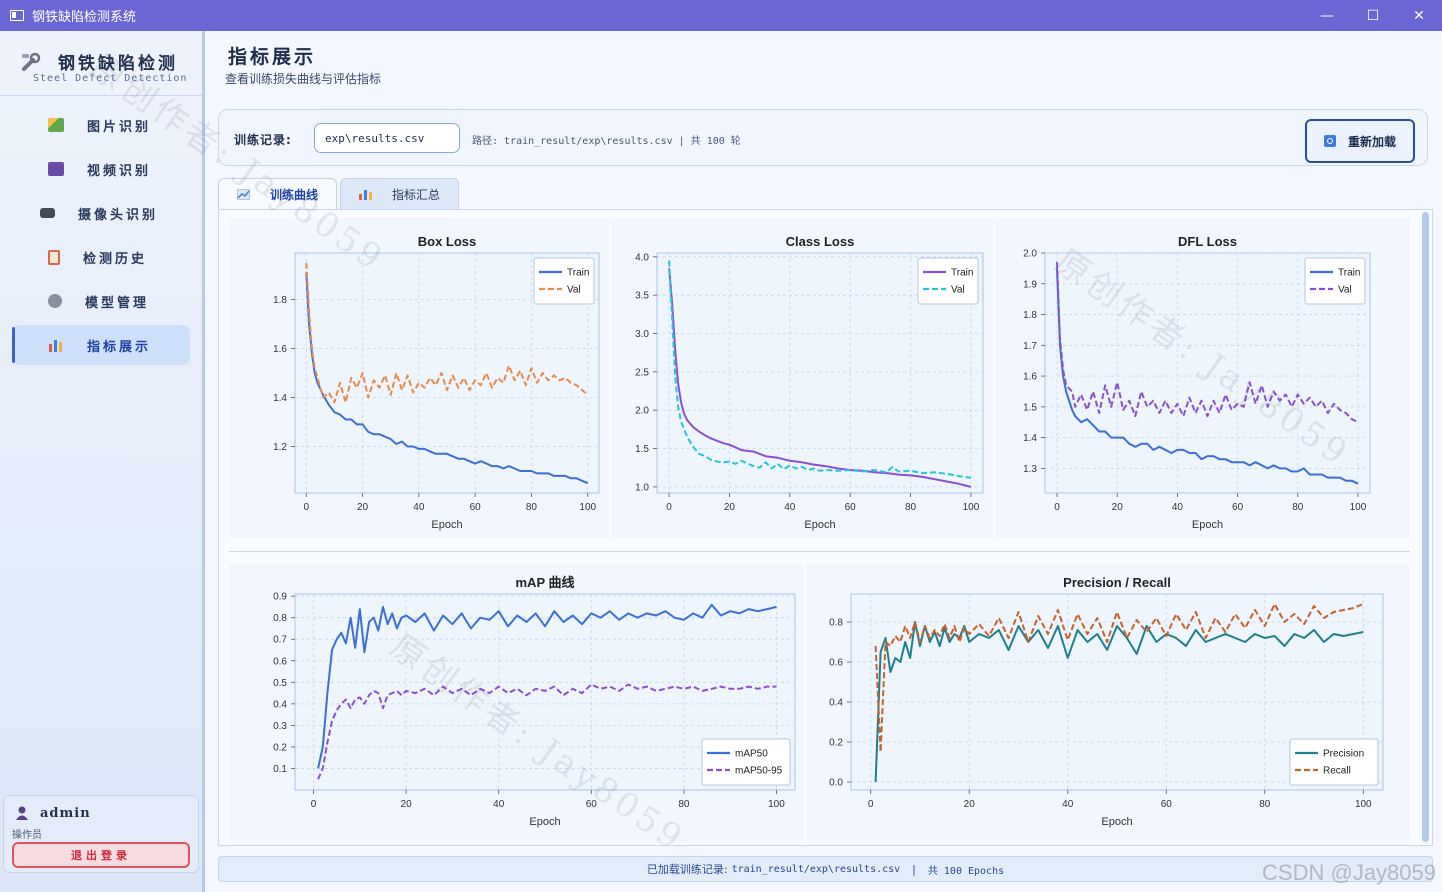  What do you see at coordinates (816, 869) in the screenshot?
I see `status-path: train_result/exp\results.csv` at bounding box center [816, 869].